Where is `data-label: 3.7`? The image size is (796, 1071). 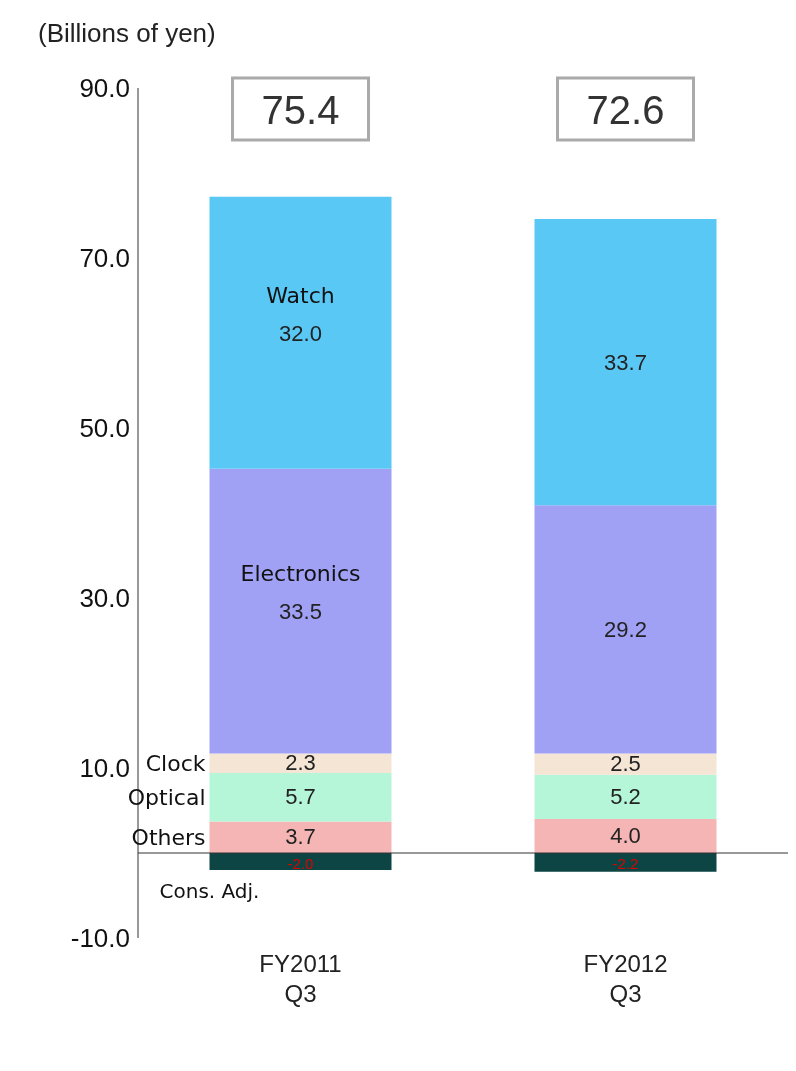
data-label: 3.7 is located at coordinates (300, 837).